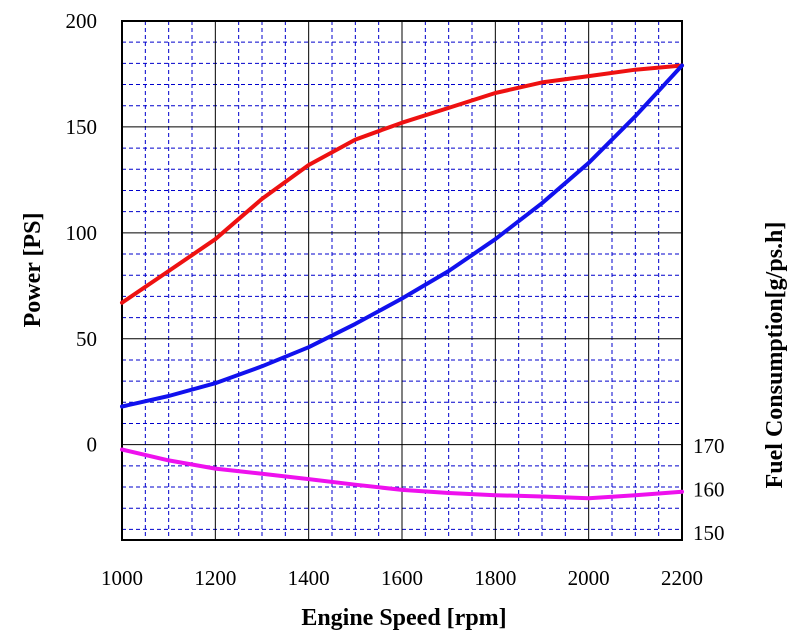  What do you see at coordinates (709, 490) in the screenshot?
I see `y2-tick-label: 160` at bounding box center [709, 490].